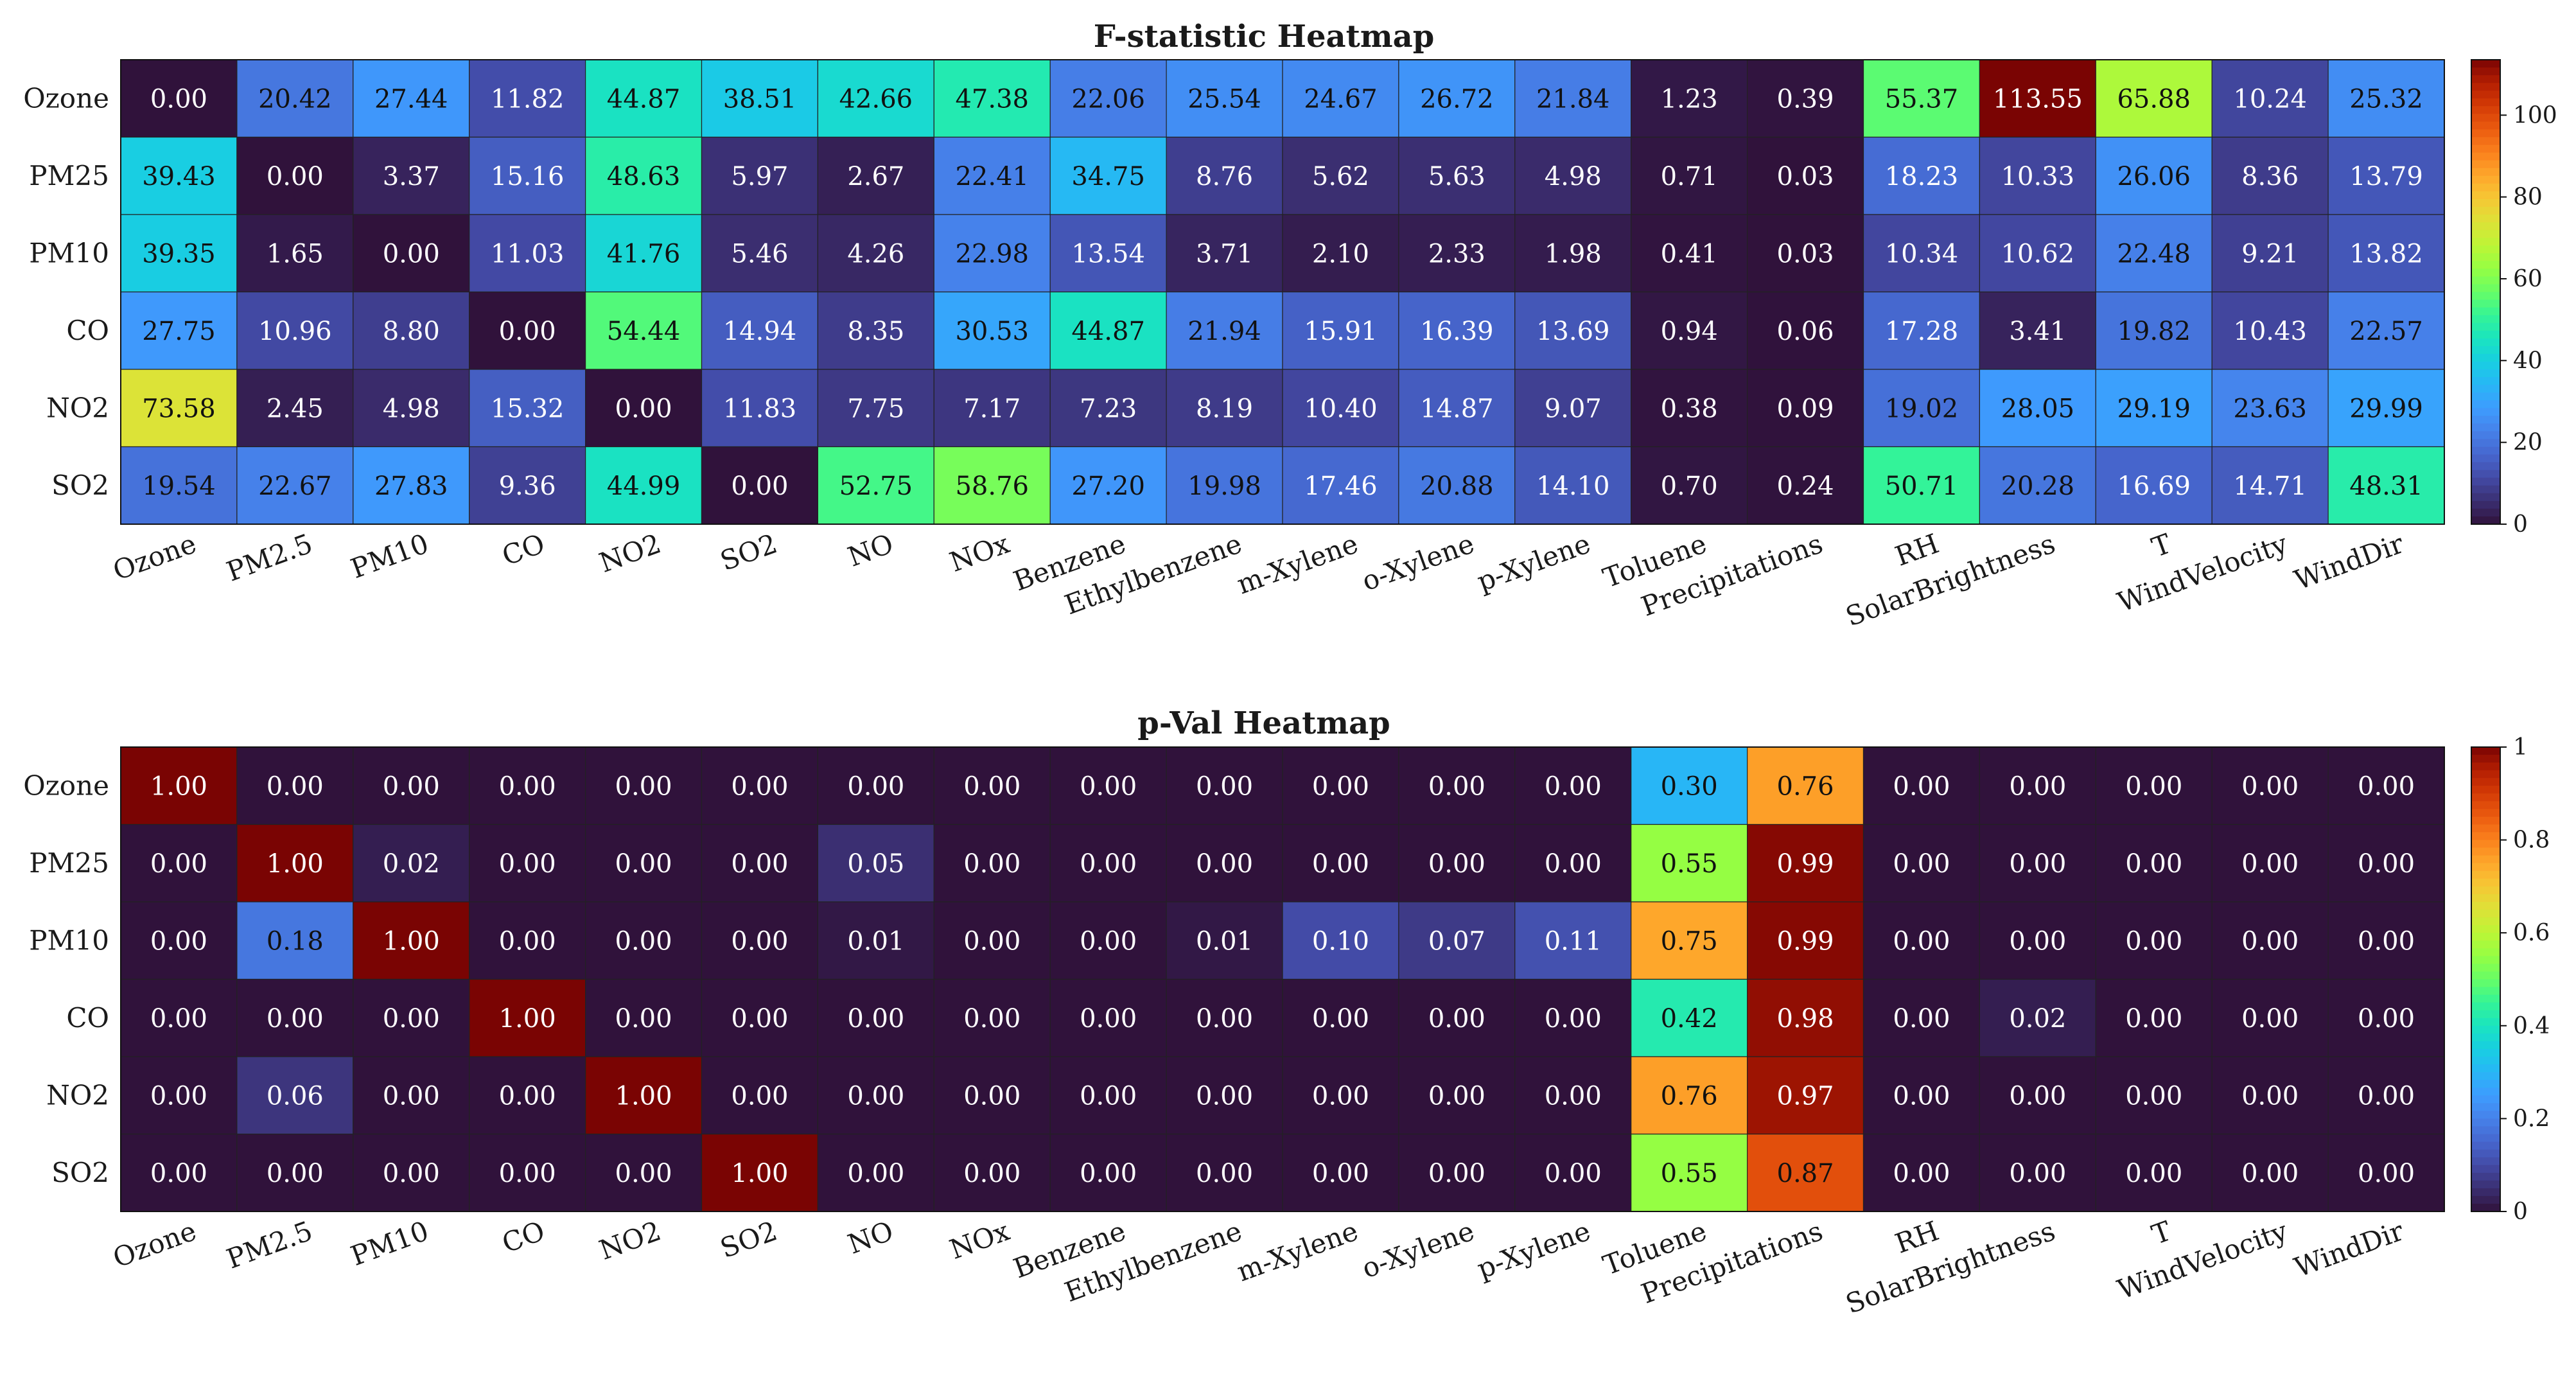  I want to click on cell-value-label: 22.67, so click(295, 486).